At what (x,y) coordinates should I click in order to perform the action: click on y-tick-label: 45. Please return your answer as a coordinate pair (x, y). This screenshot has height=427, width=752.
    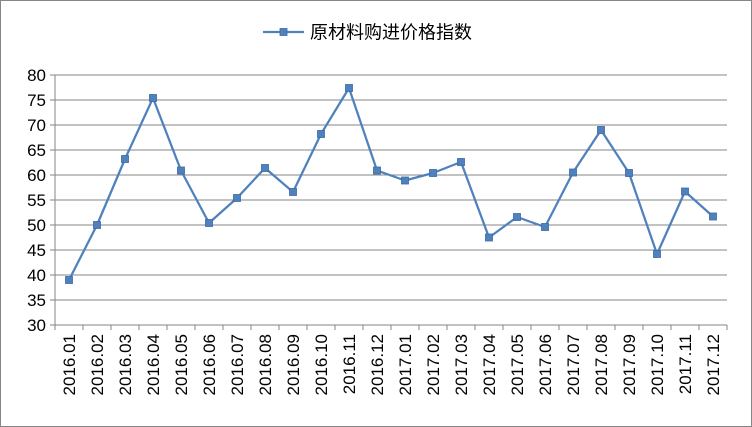
    Looking at the image, I should click on (36, 250).